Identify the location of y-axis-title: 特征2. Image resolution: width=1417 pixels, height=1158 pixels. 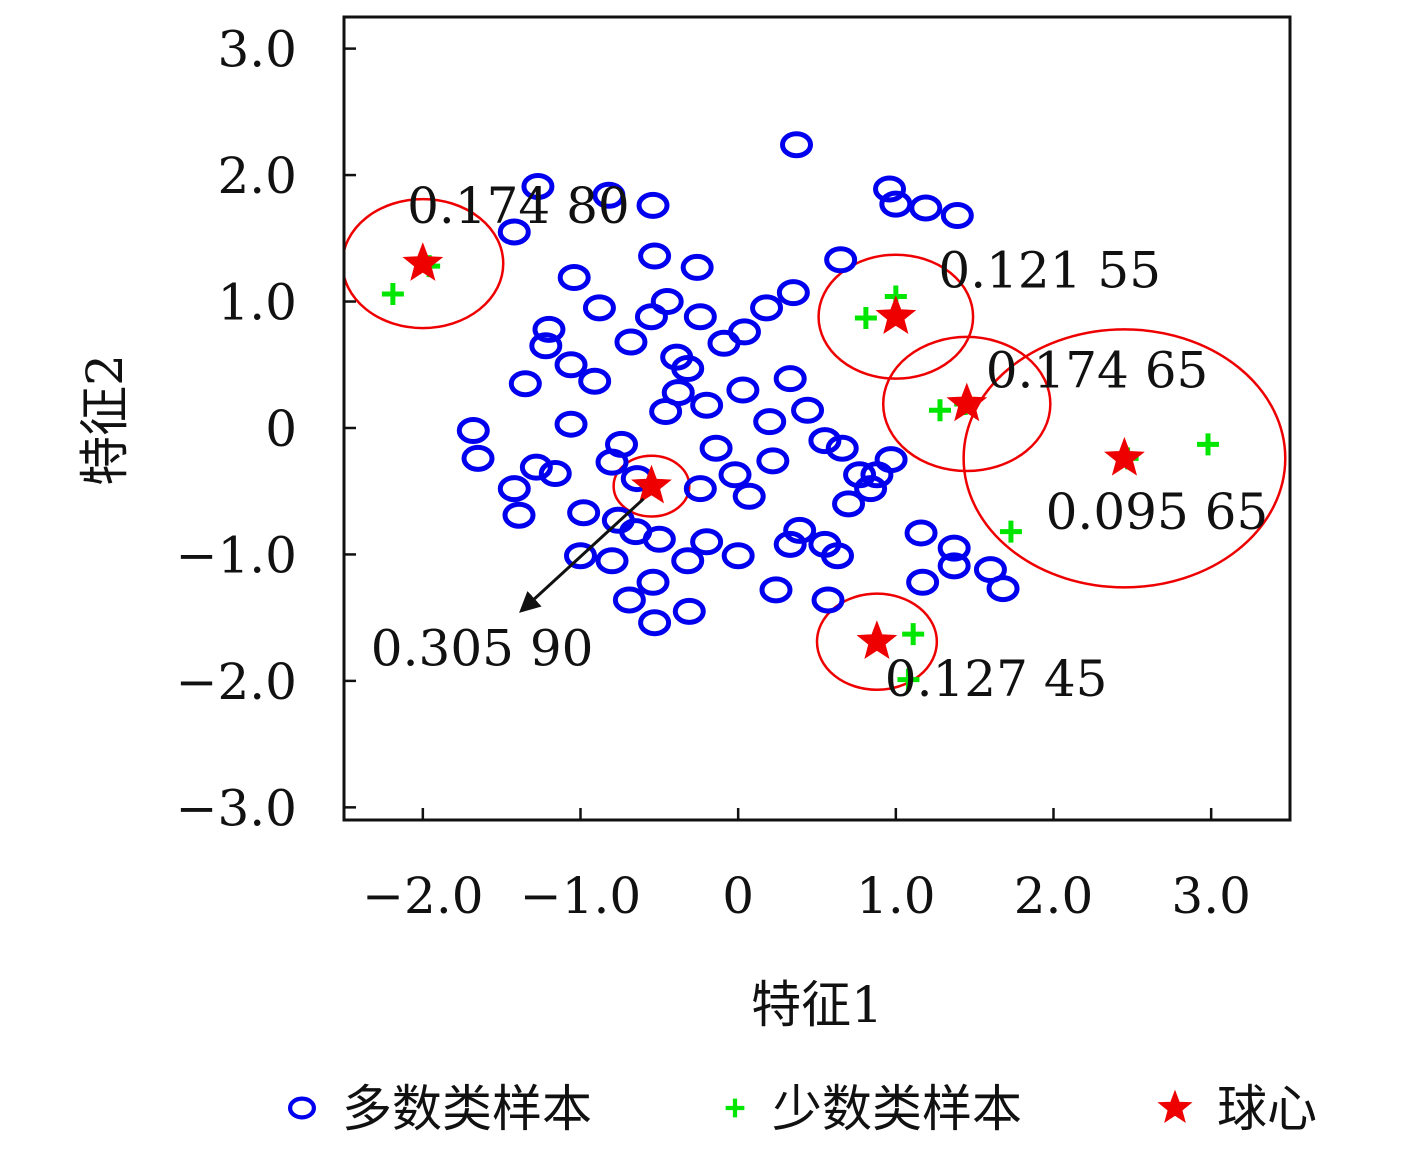
(105, 420).